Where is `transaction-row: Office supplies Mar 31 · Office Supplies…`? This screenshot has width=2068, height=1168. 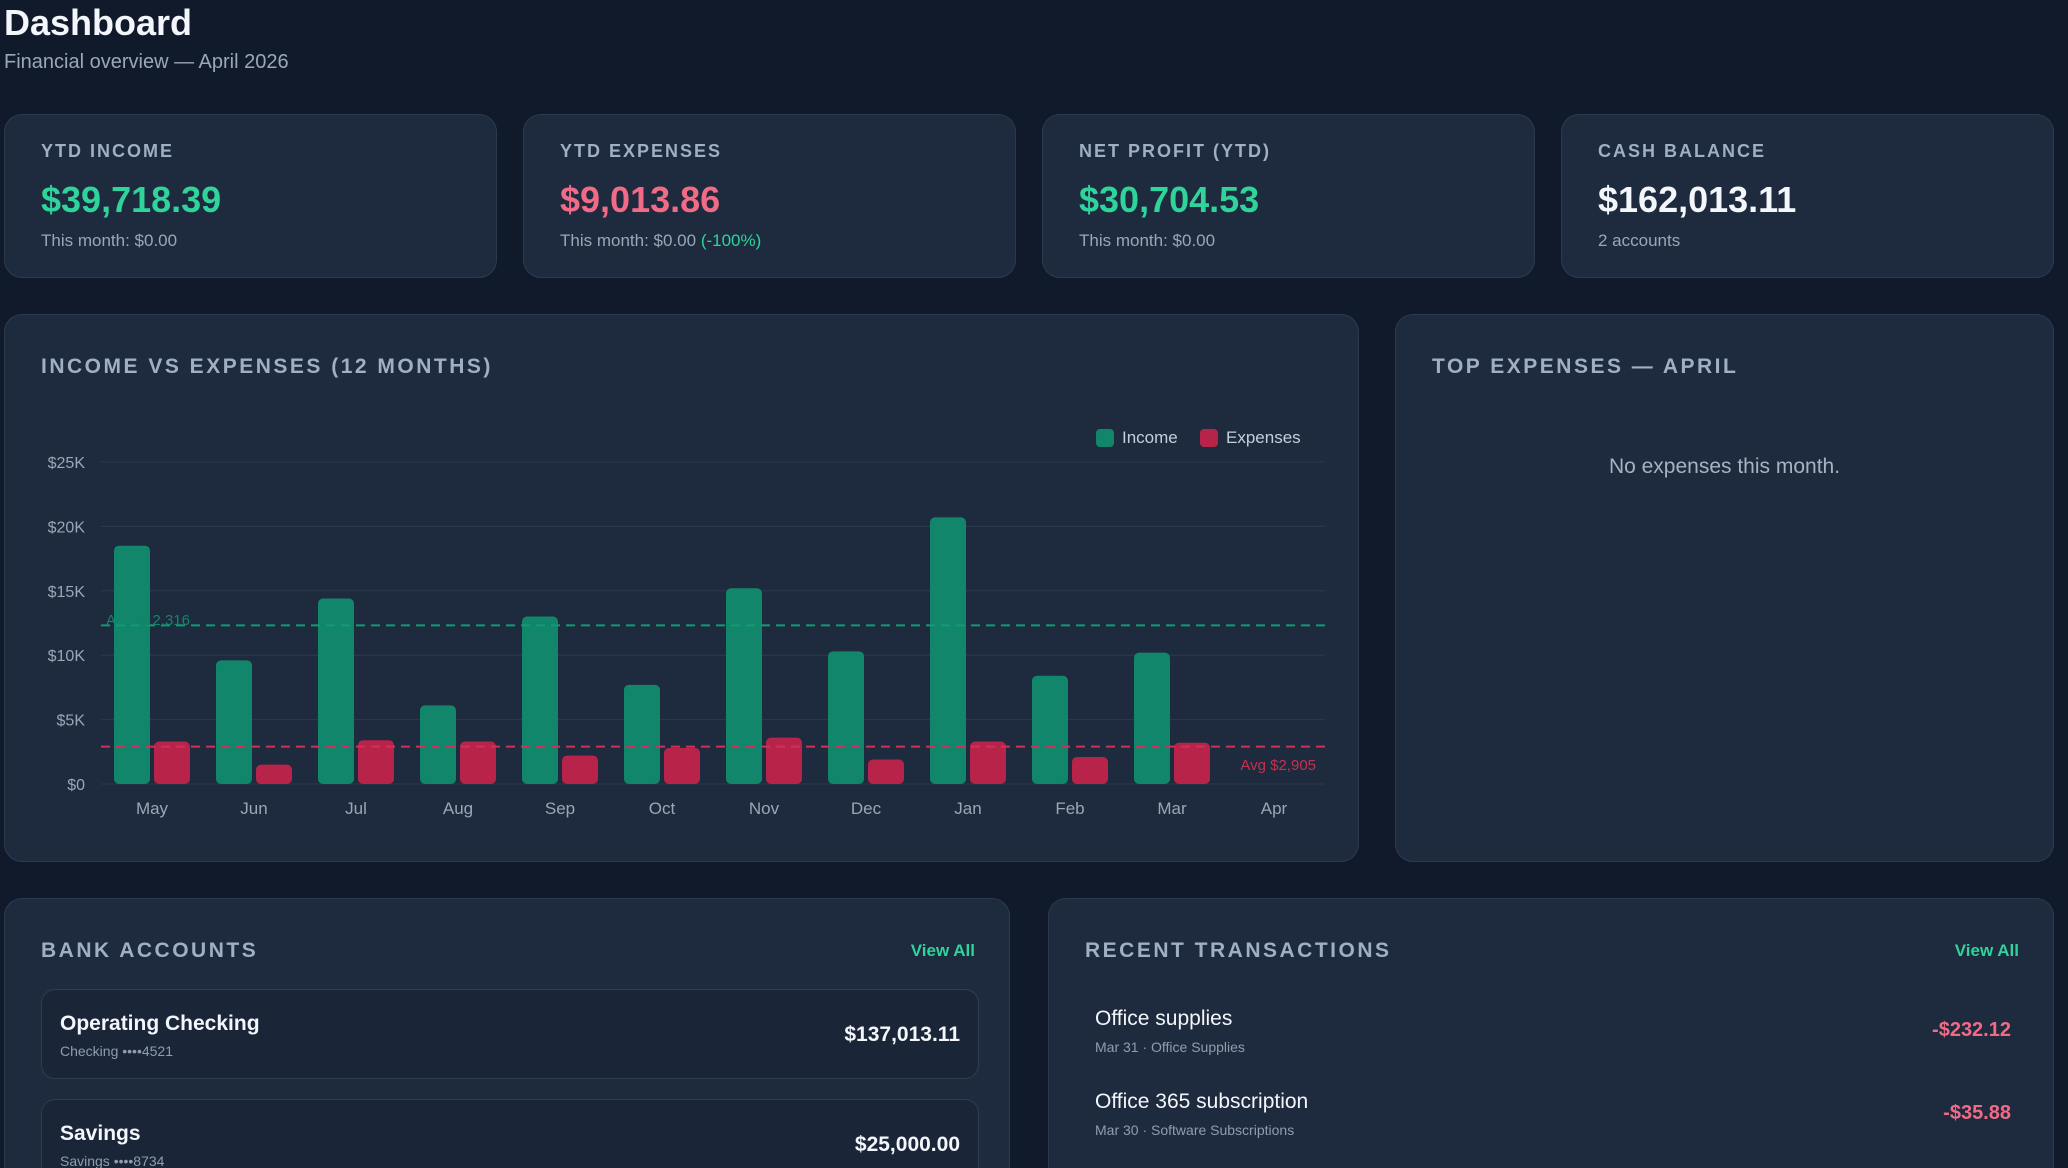 transaction-row: Office supplies Mar 31 · Office Supplies… is located at coordinates (1553, 1038).